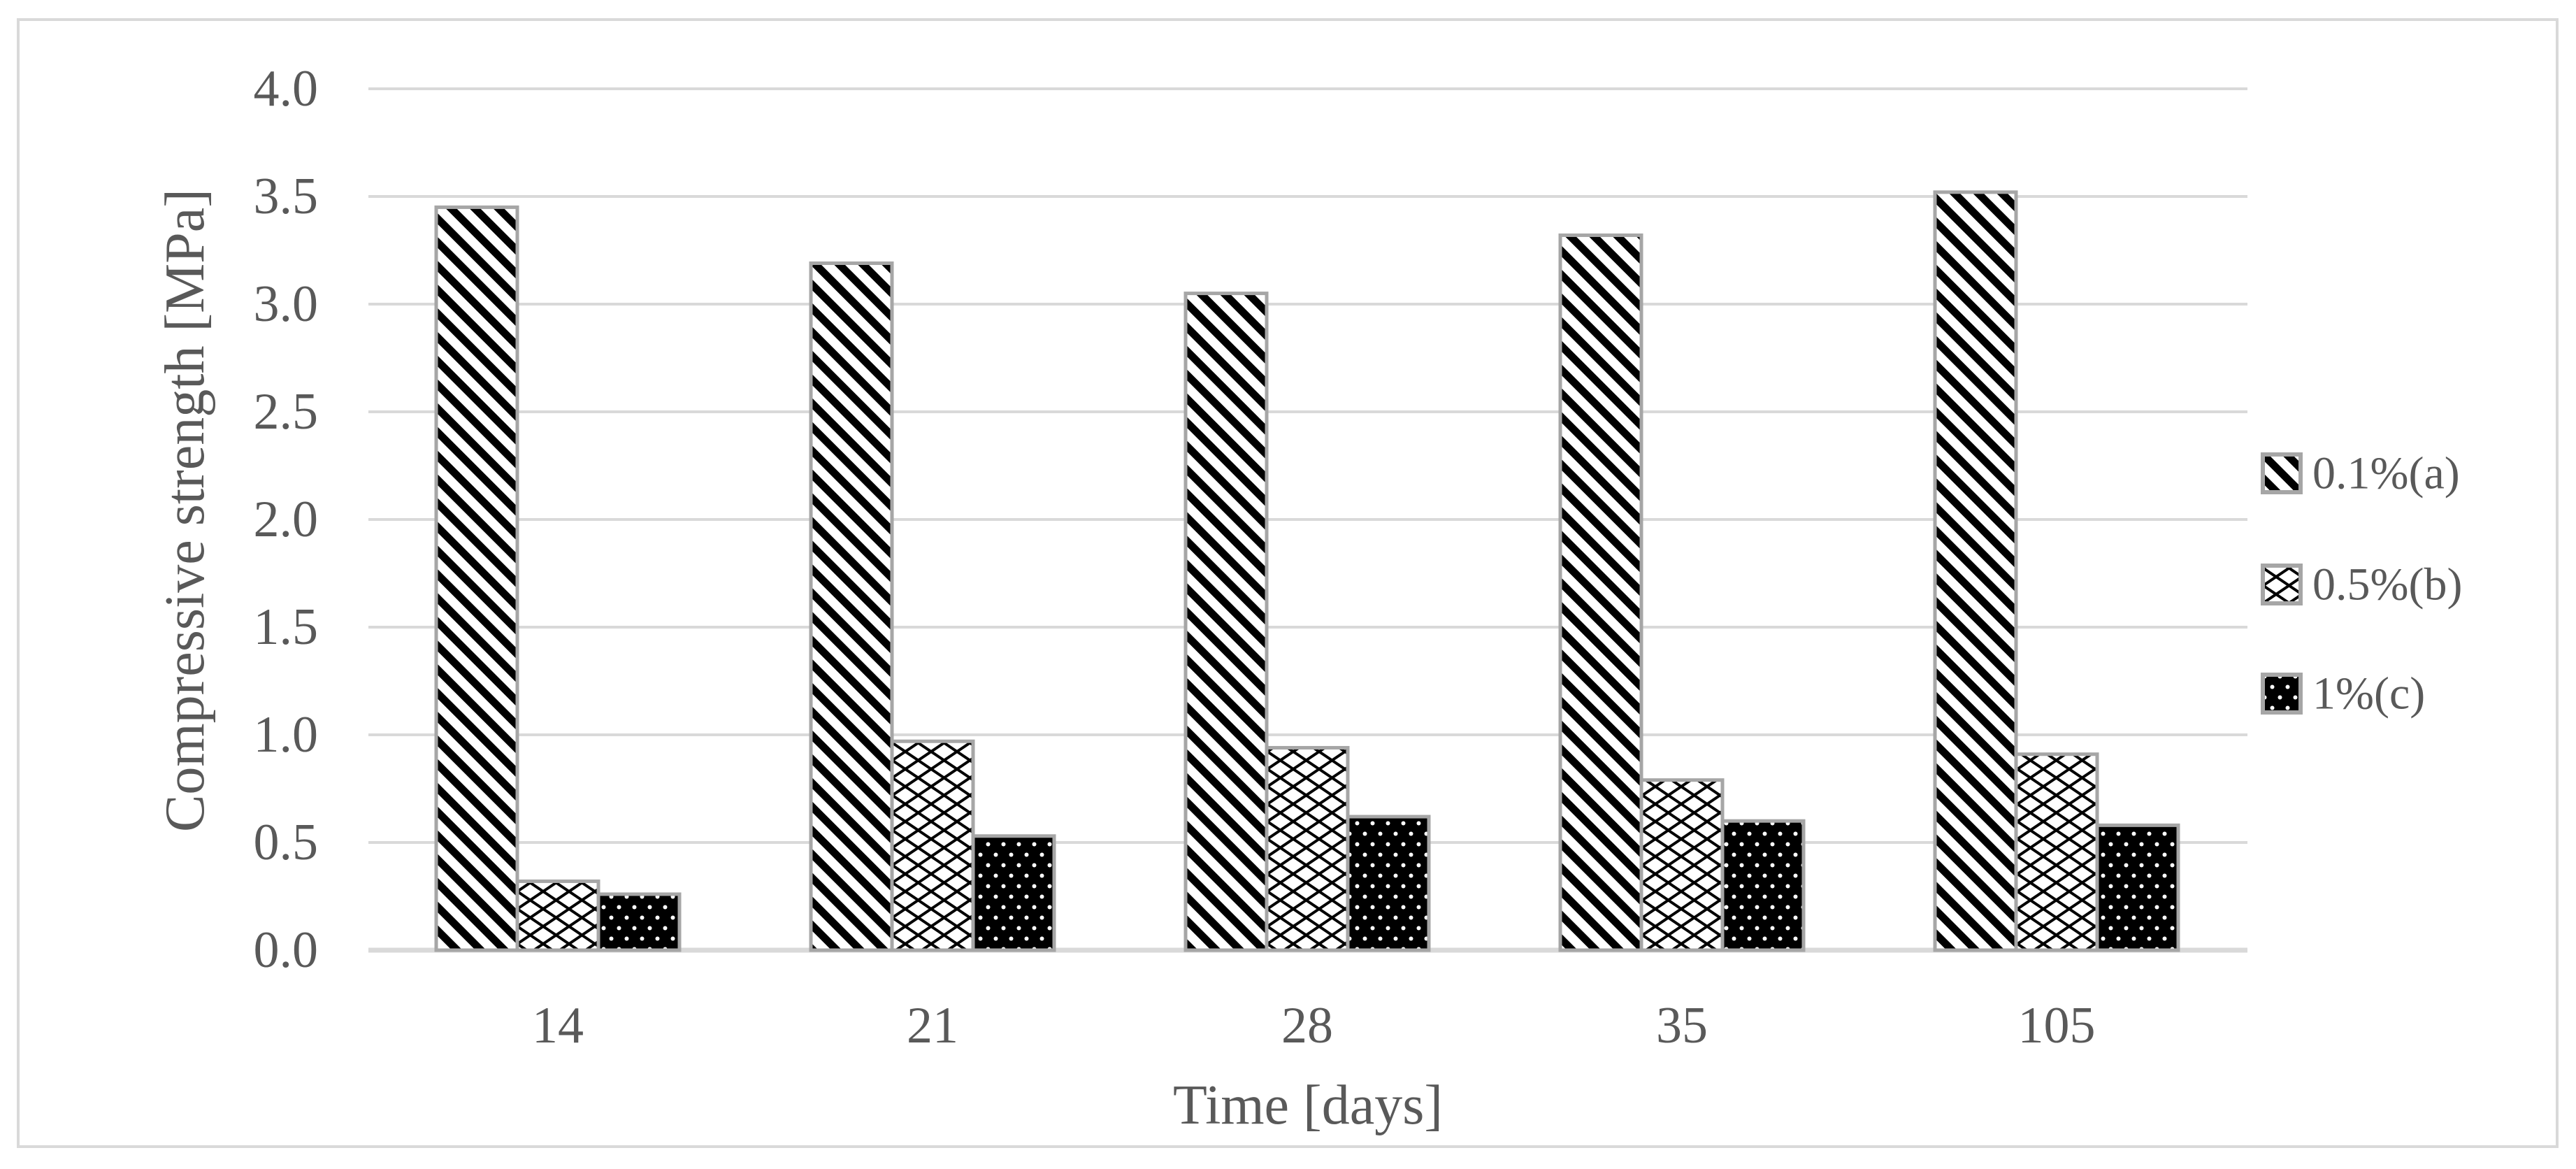 Image resolution: width=2576 pixels, height=1169 pixels. I want to click on legend: 0.1%(a) 0.5%(b) 1%(c), so click(2361, 583).